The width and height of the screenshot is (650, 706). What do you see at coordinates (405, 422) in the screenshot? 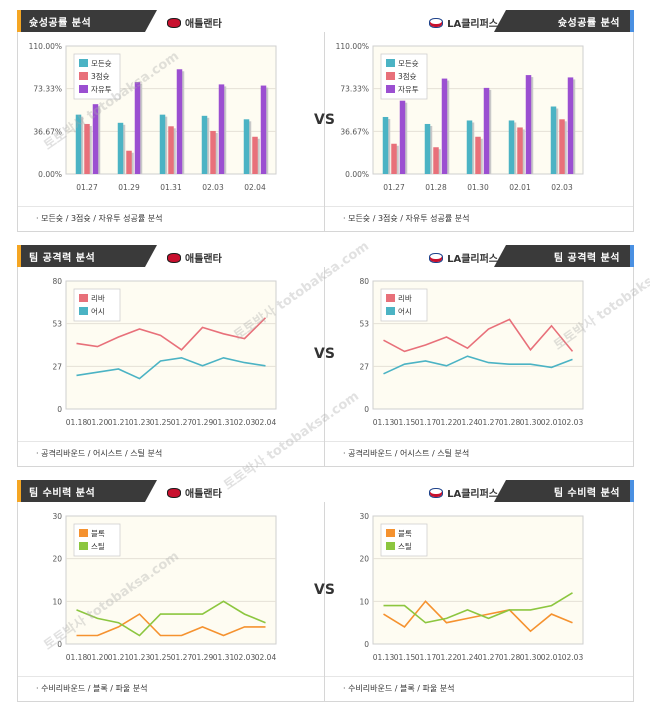
I see `x-tick-label: 01.15` at bounding box center [405, 422].